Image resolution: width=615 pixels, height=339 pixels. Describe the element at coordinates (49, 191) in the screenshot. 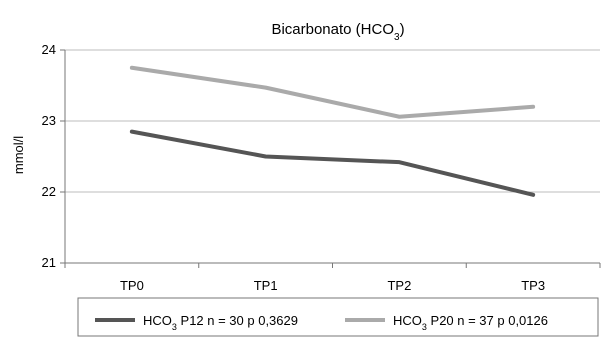

I see `y-tick-label: 22` at that location.